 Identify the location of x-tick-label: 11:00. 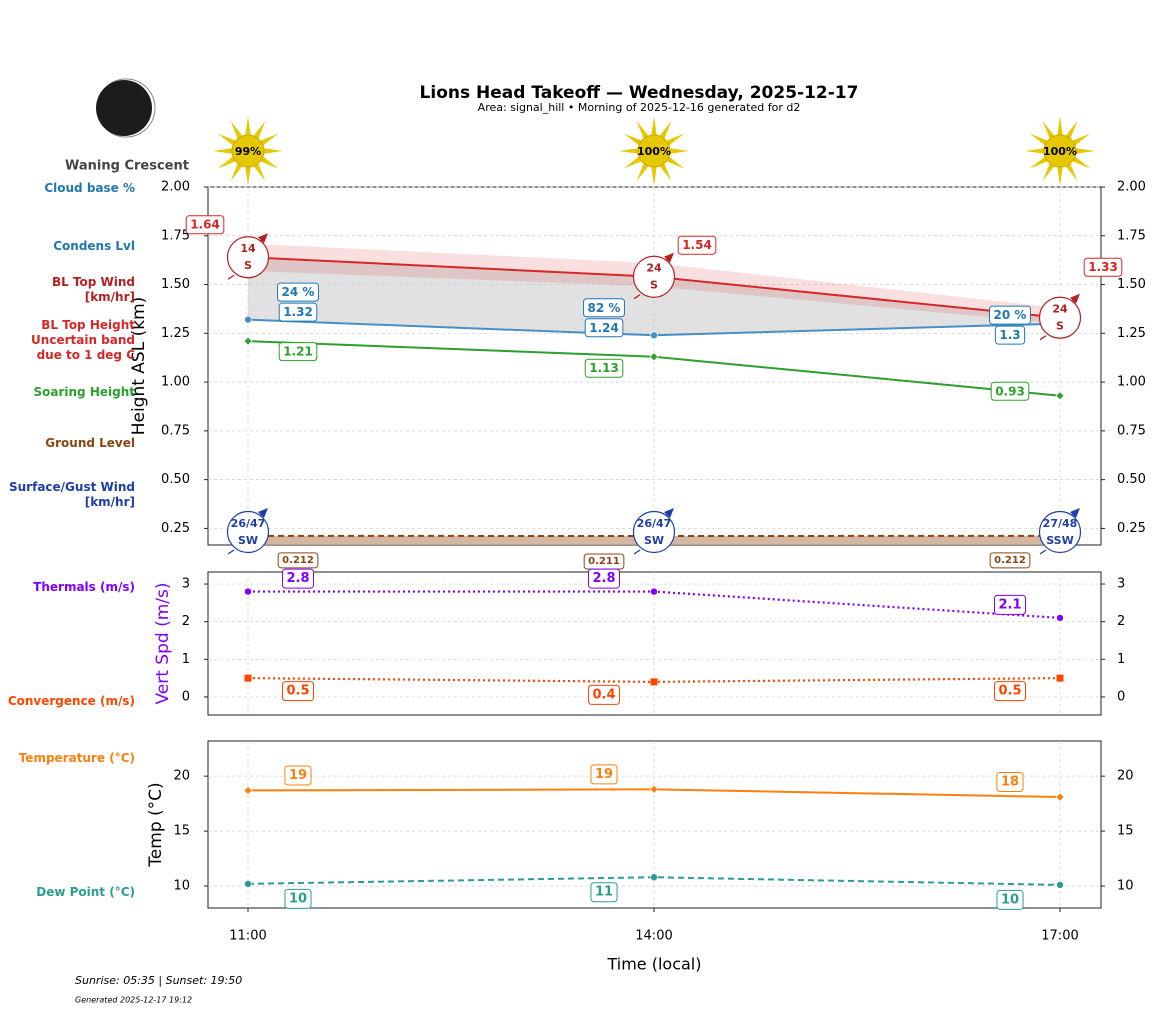
(247, 936).